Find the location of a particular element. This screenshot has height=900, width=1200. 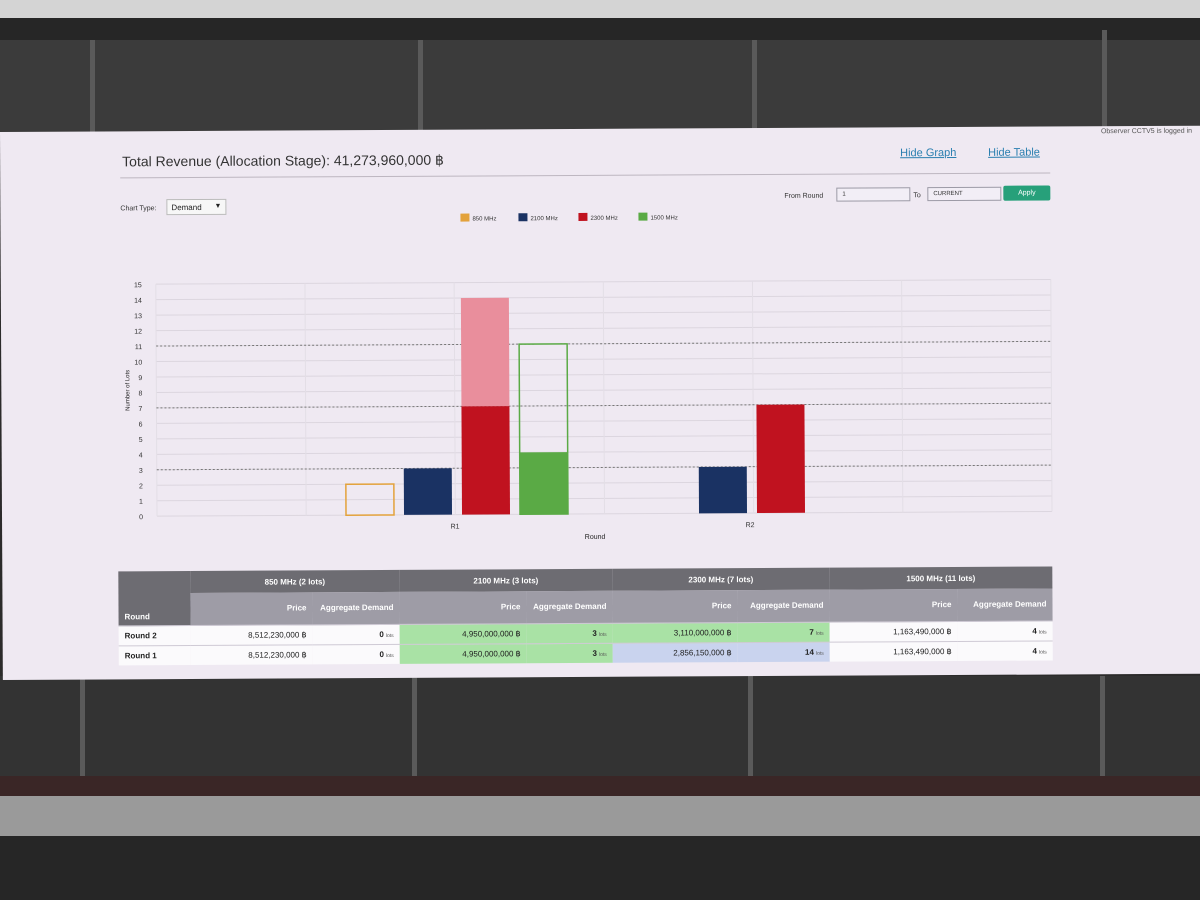

to-round-label: To is located at coordinates (917, 196).